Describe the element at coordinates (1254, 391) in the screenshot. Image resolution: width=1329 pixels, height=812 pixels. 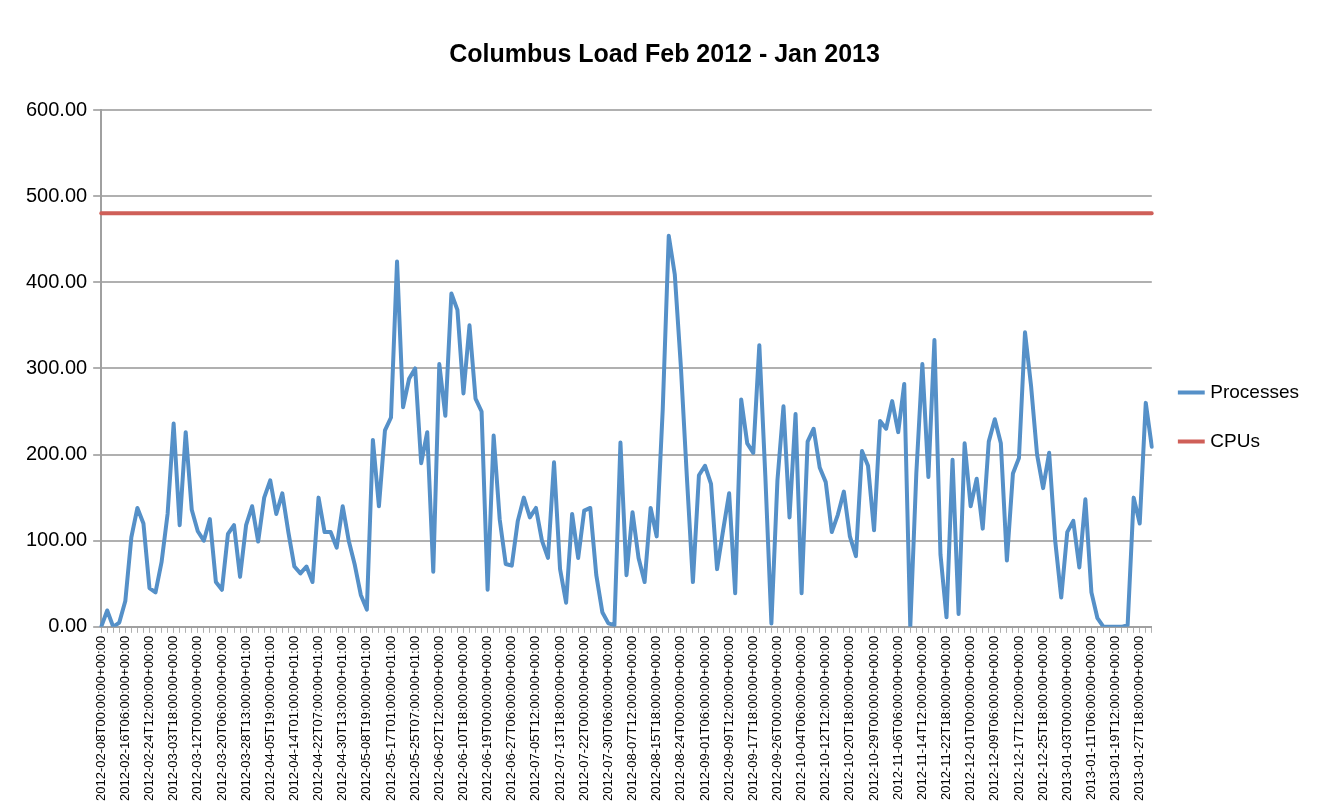
I see `legend-label: Processes` at that location.